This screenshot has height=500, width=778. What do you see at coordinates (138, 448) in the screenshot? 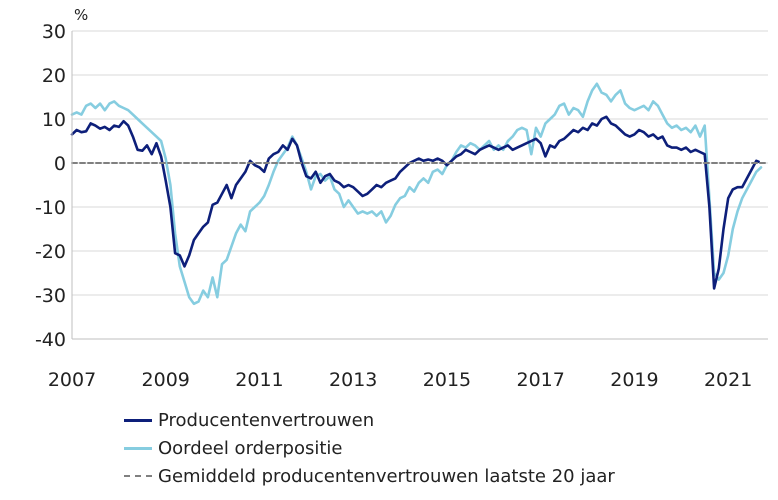
I see `legend-swatch-oordeel-orderpositie` at bounding box center [138, 448].